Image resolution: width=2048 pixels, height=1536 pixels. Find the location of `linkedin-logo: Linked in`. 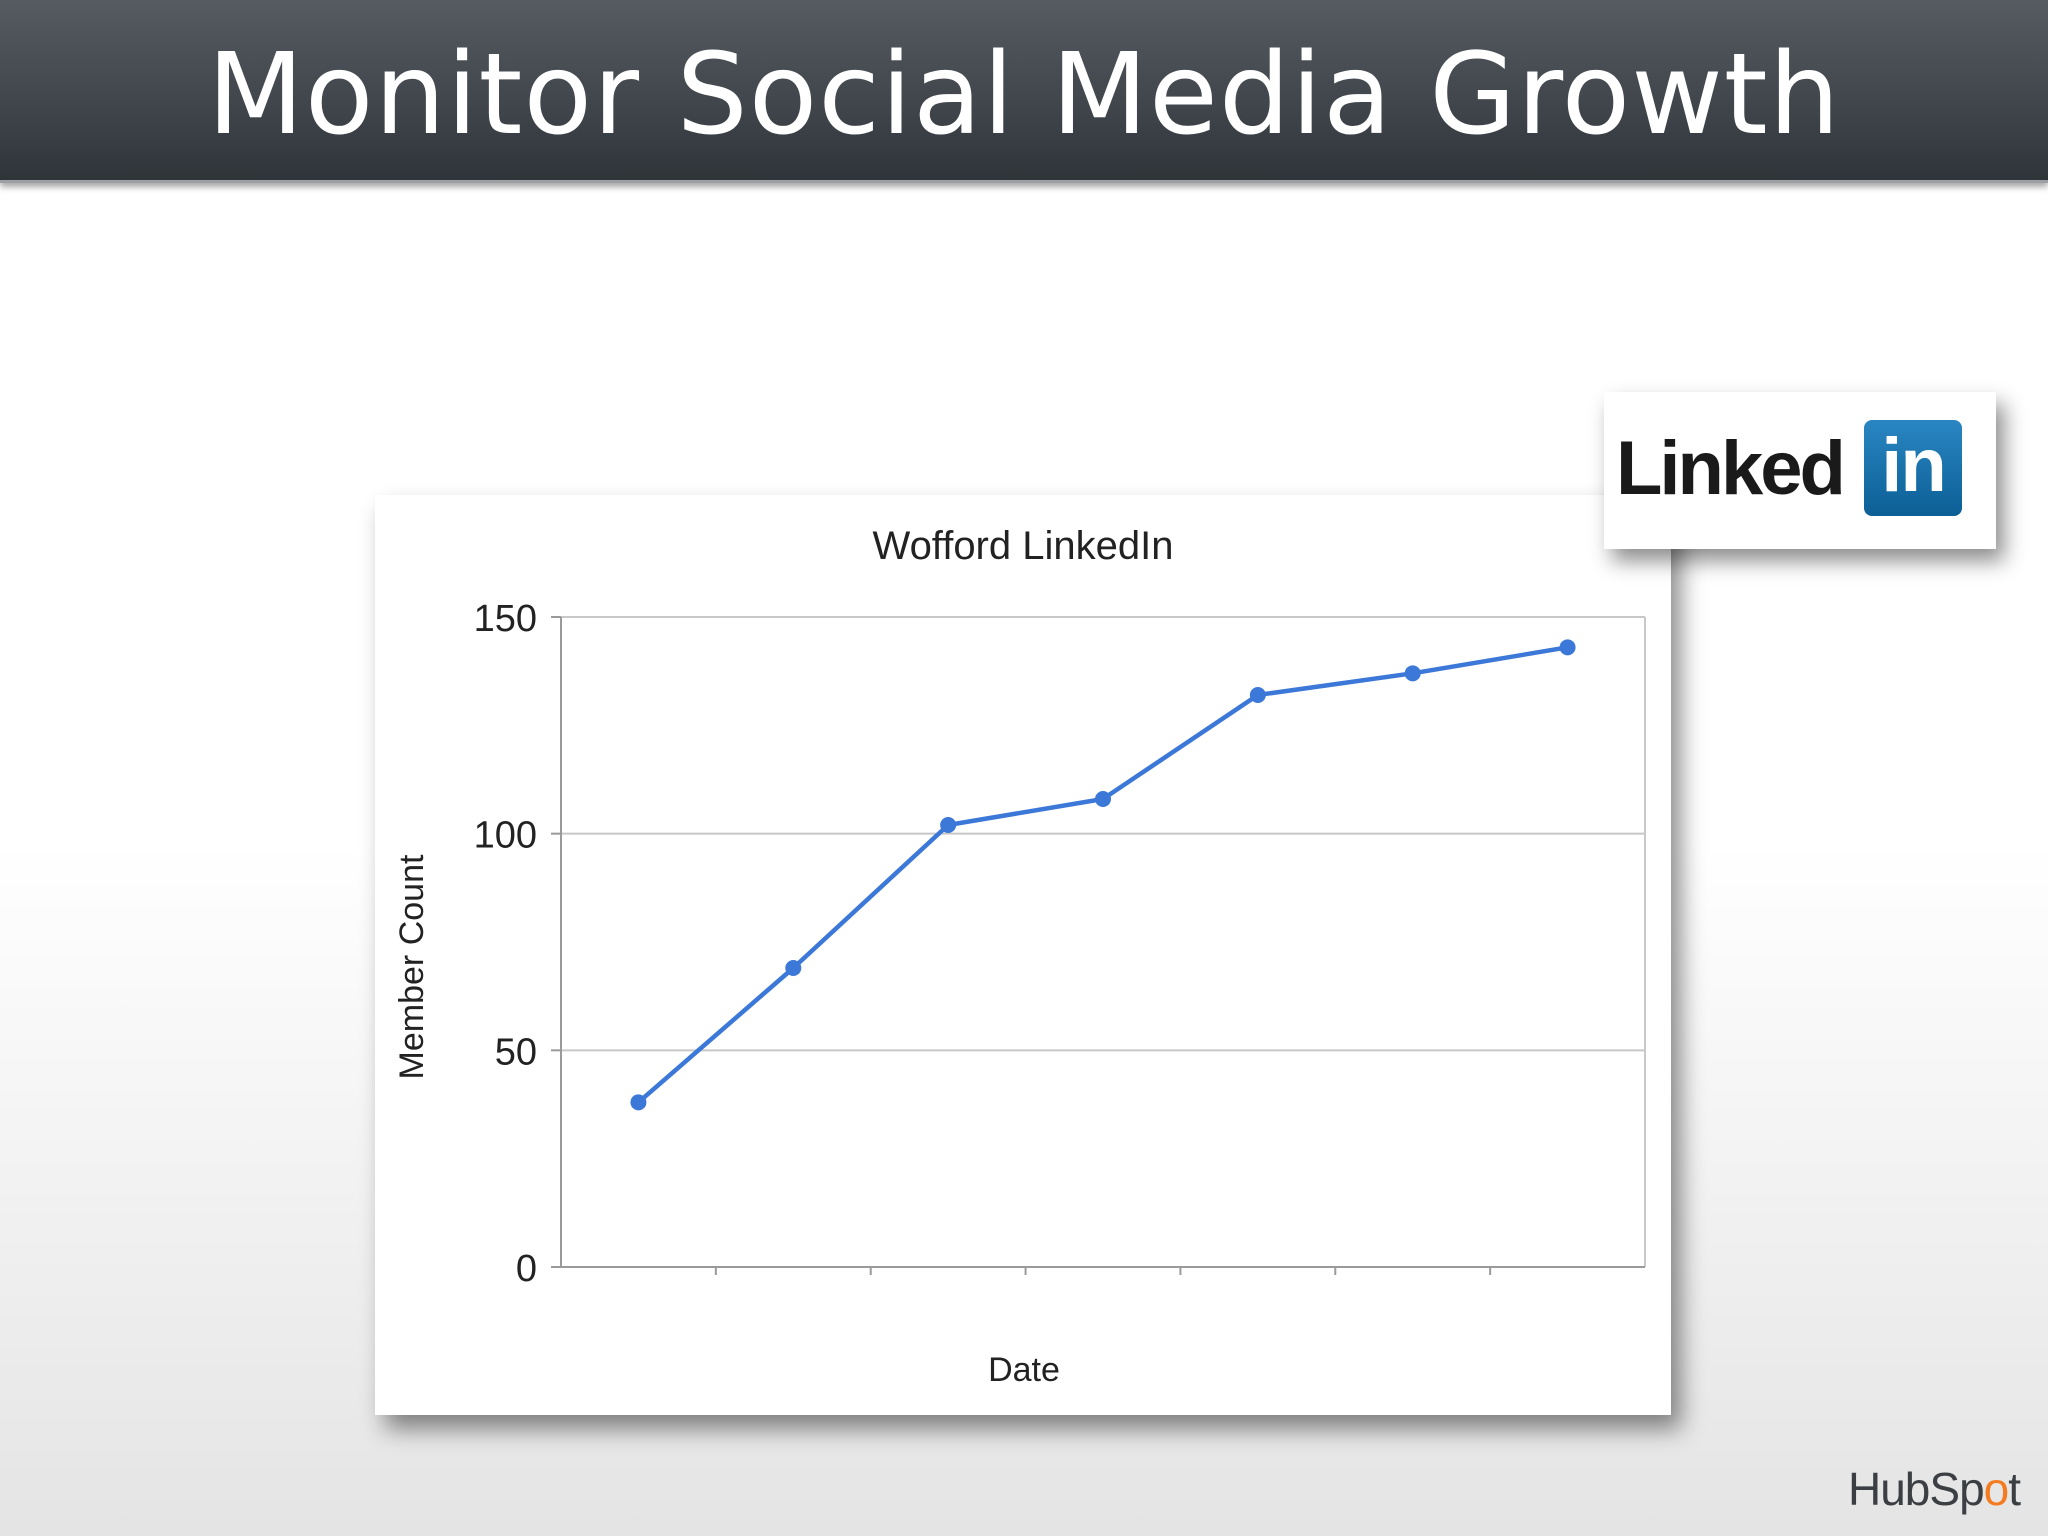

linkedin-logo: Linked in is located at coordinates (1800, 470).